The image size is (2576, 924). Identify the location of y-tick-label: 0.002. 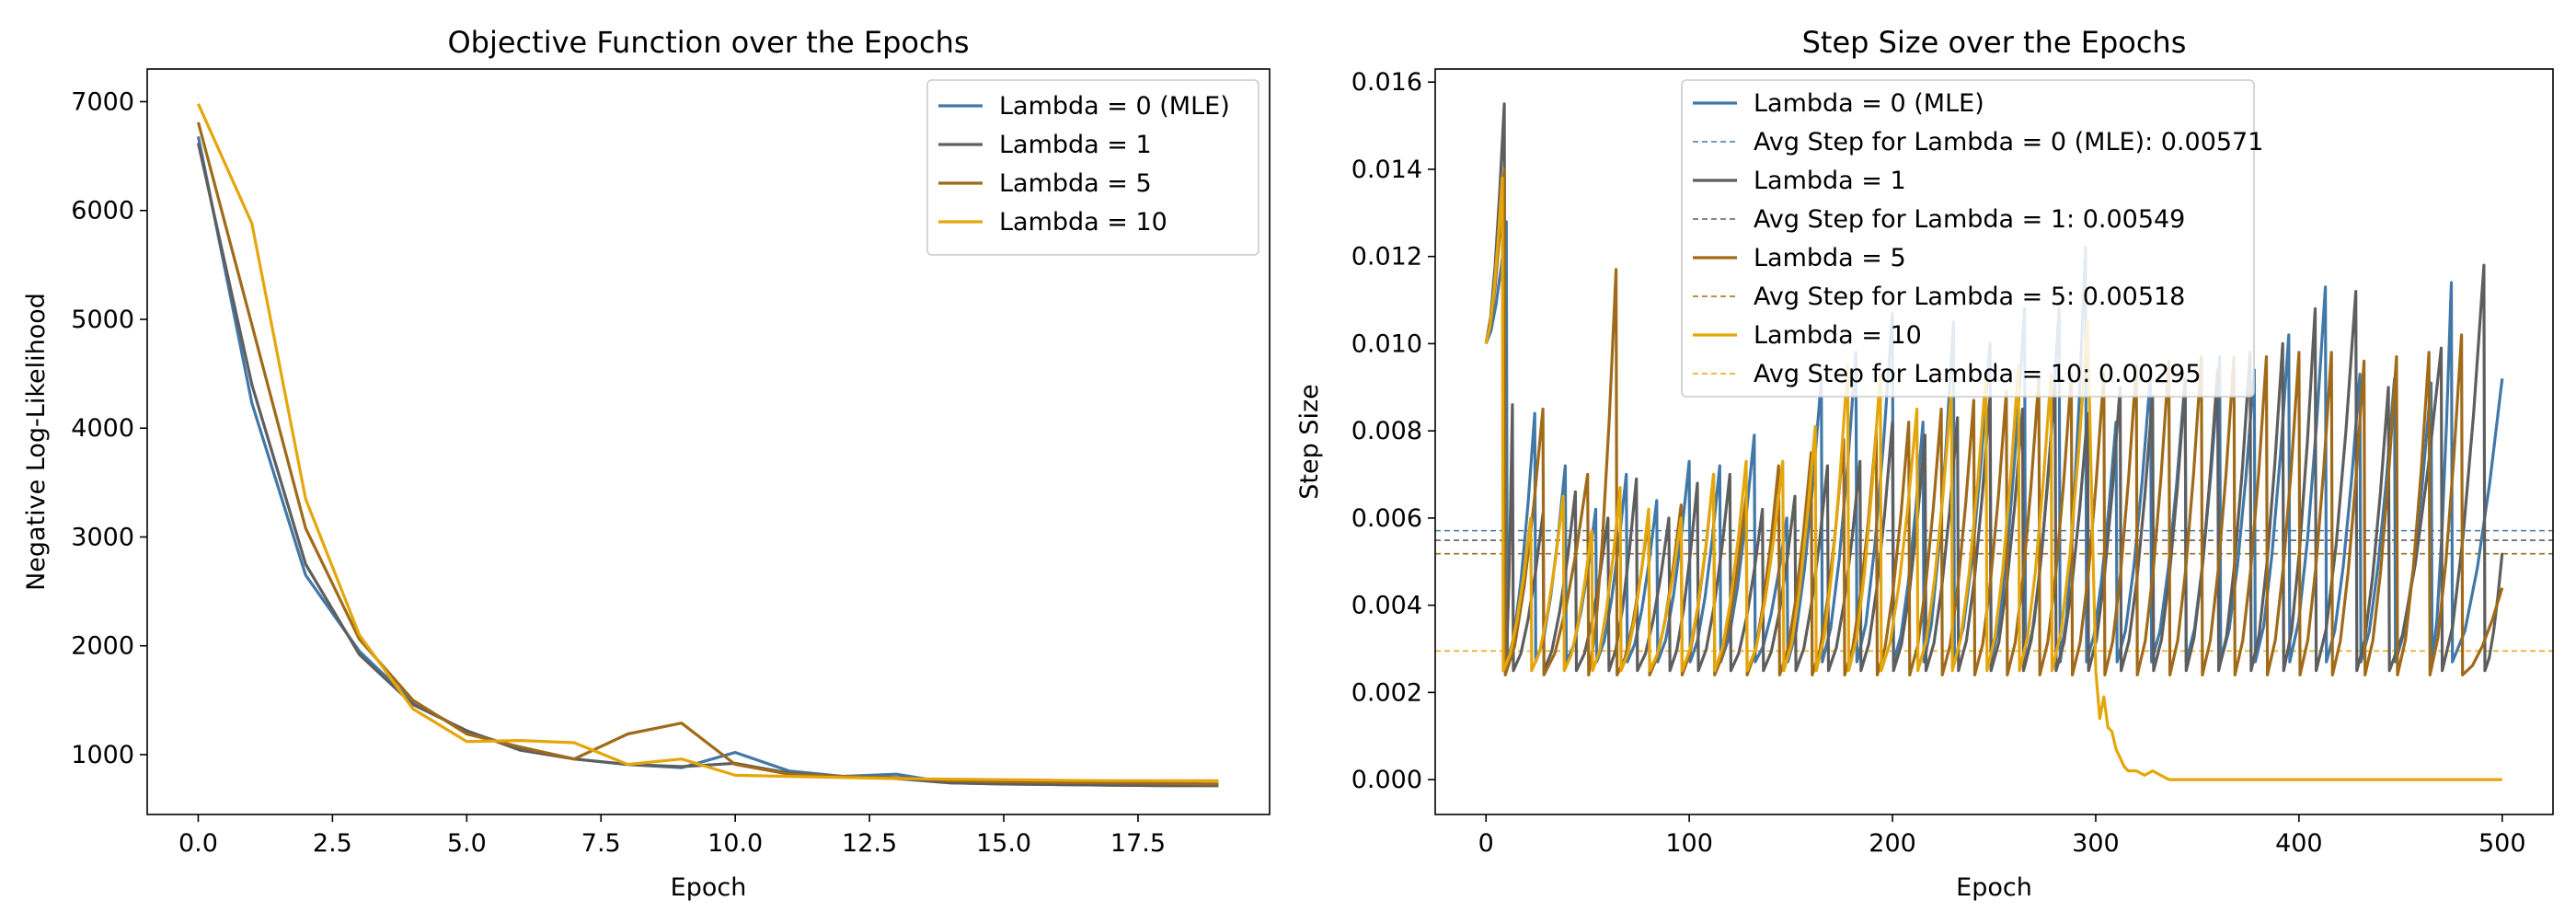
(1386, 692).